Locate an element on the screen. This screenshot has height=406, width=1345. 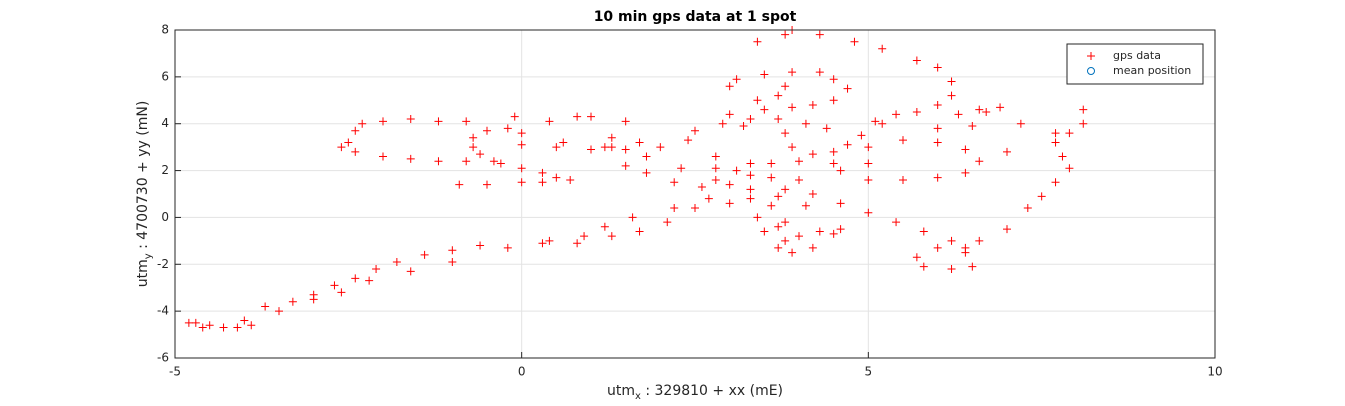
x-label-sub: x is located at coordinates (638, 396).